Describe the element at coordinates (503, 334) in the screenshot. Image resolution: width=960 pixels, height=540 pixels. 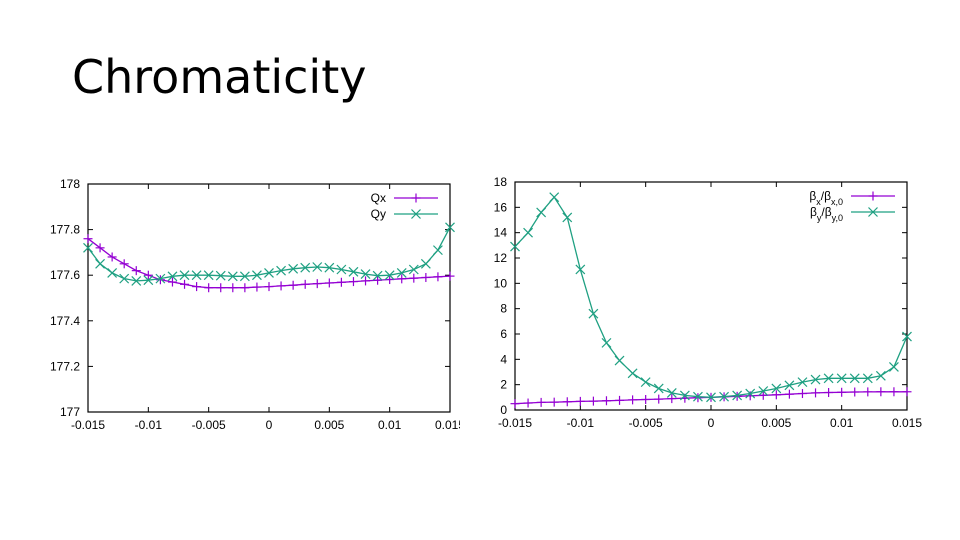
I see `beta-y-tick-label: 6` at that location.